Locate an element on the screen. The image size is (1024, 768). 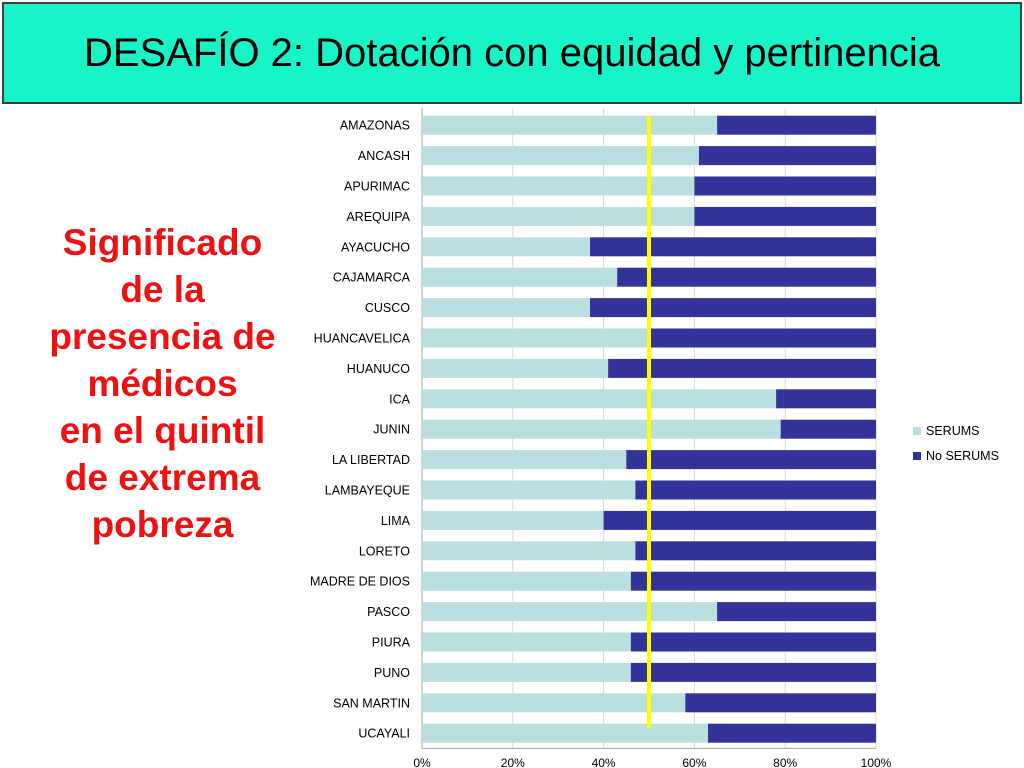
x-tick-label: 100% is located at coordinates (876, 762).